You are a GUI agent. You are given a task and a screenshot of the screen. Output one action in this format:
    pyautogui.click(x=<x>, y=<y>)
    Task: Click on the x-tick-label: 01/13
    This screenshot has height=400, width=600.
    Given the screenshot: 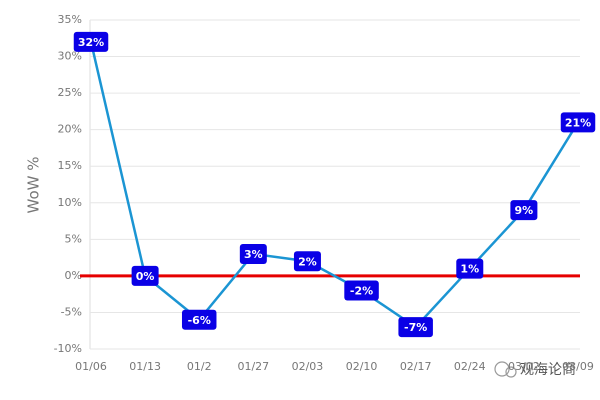 What is the action you would take?
    pyautogui.click(x=145, y=366)
    